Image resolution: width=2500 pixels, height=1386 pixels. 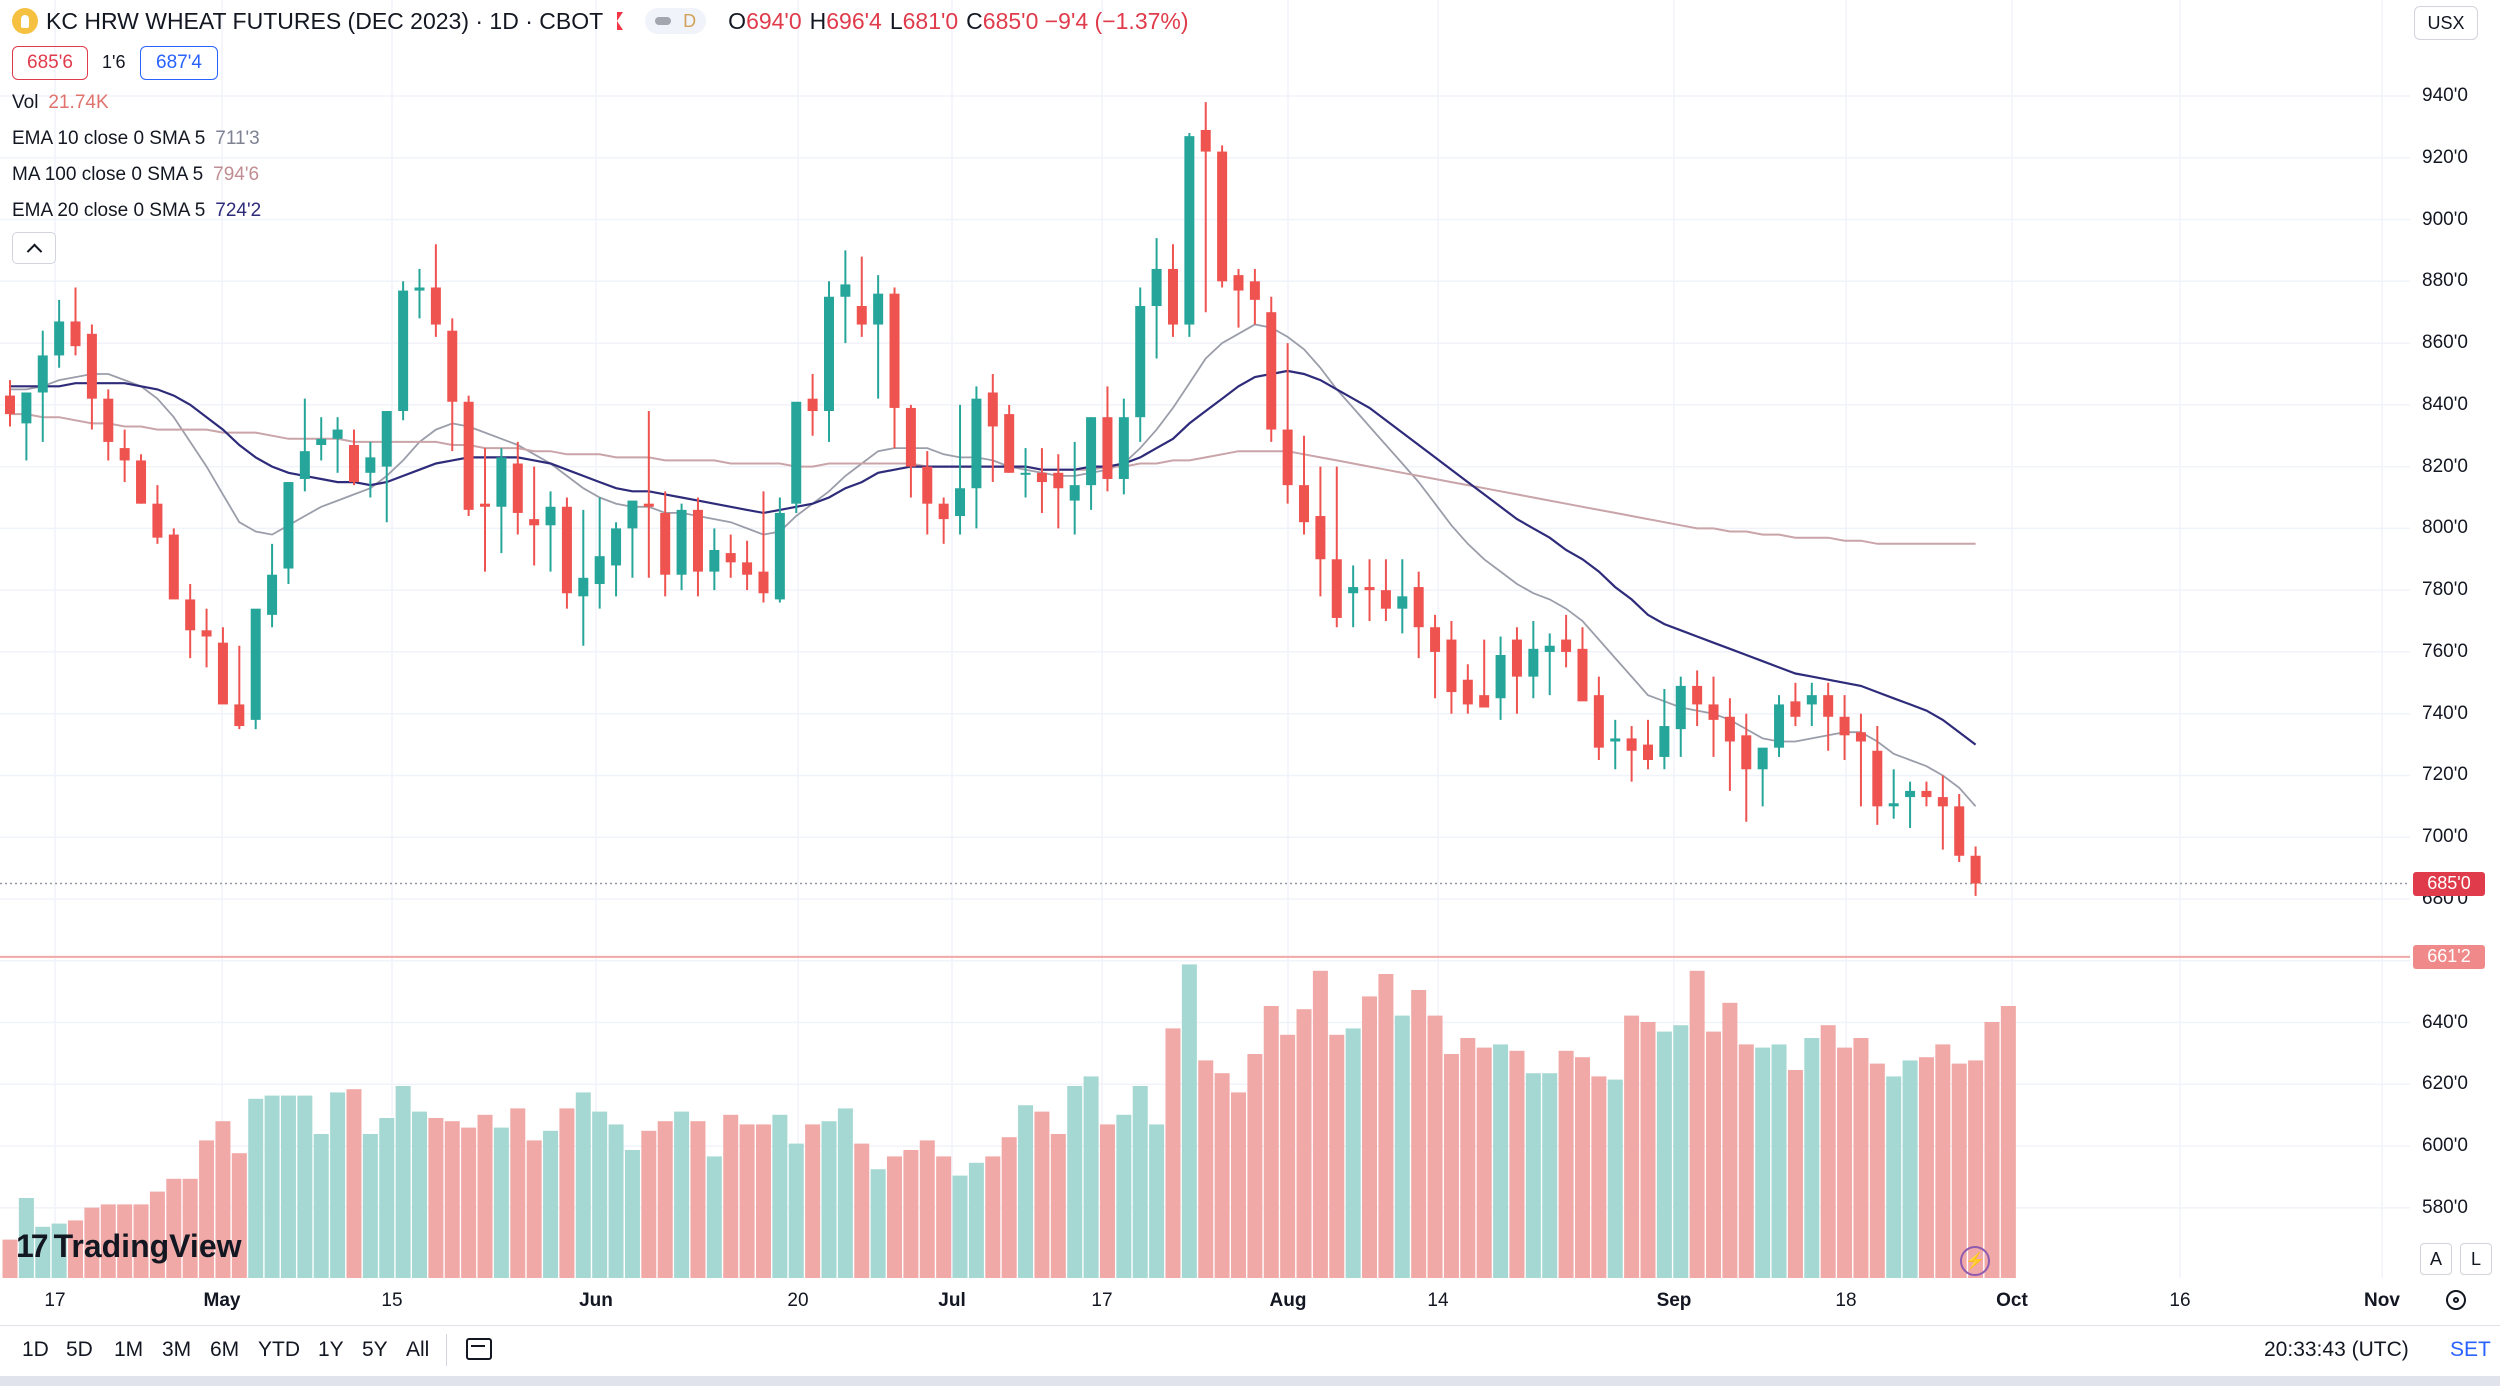 I want to click on range-1d: 1D, so click(x=35, y=1349).